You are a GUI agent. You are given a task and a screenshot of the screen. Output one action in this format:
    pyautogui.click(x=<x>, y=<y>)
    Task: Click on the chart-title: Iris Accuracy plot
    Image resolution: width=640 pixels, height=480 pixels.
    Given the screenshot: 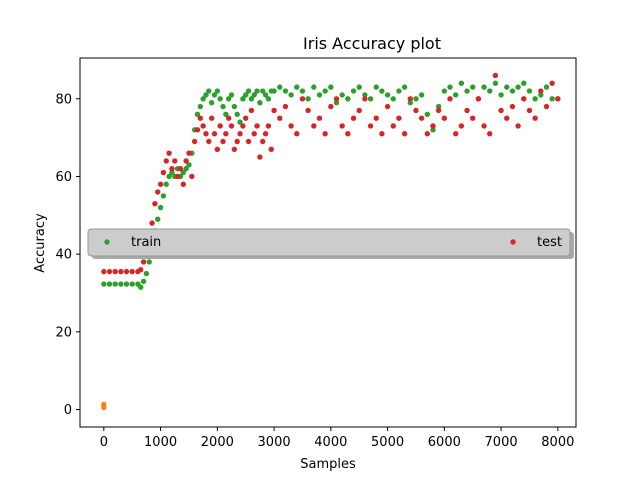 What is the action you would take?
    pyautogui.click(x=372, y=43)
    